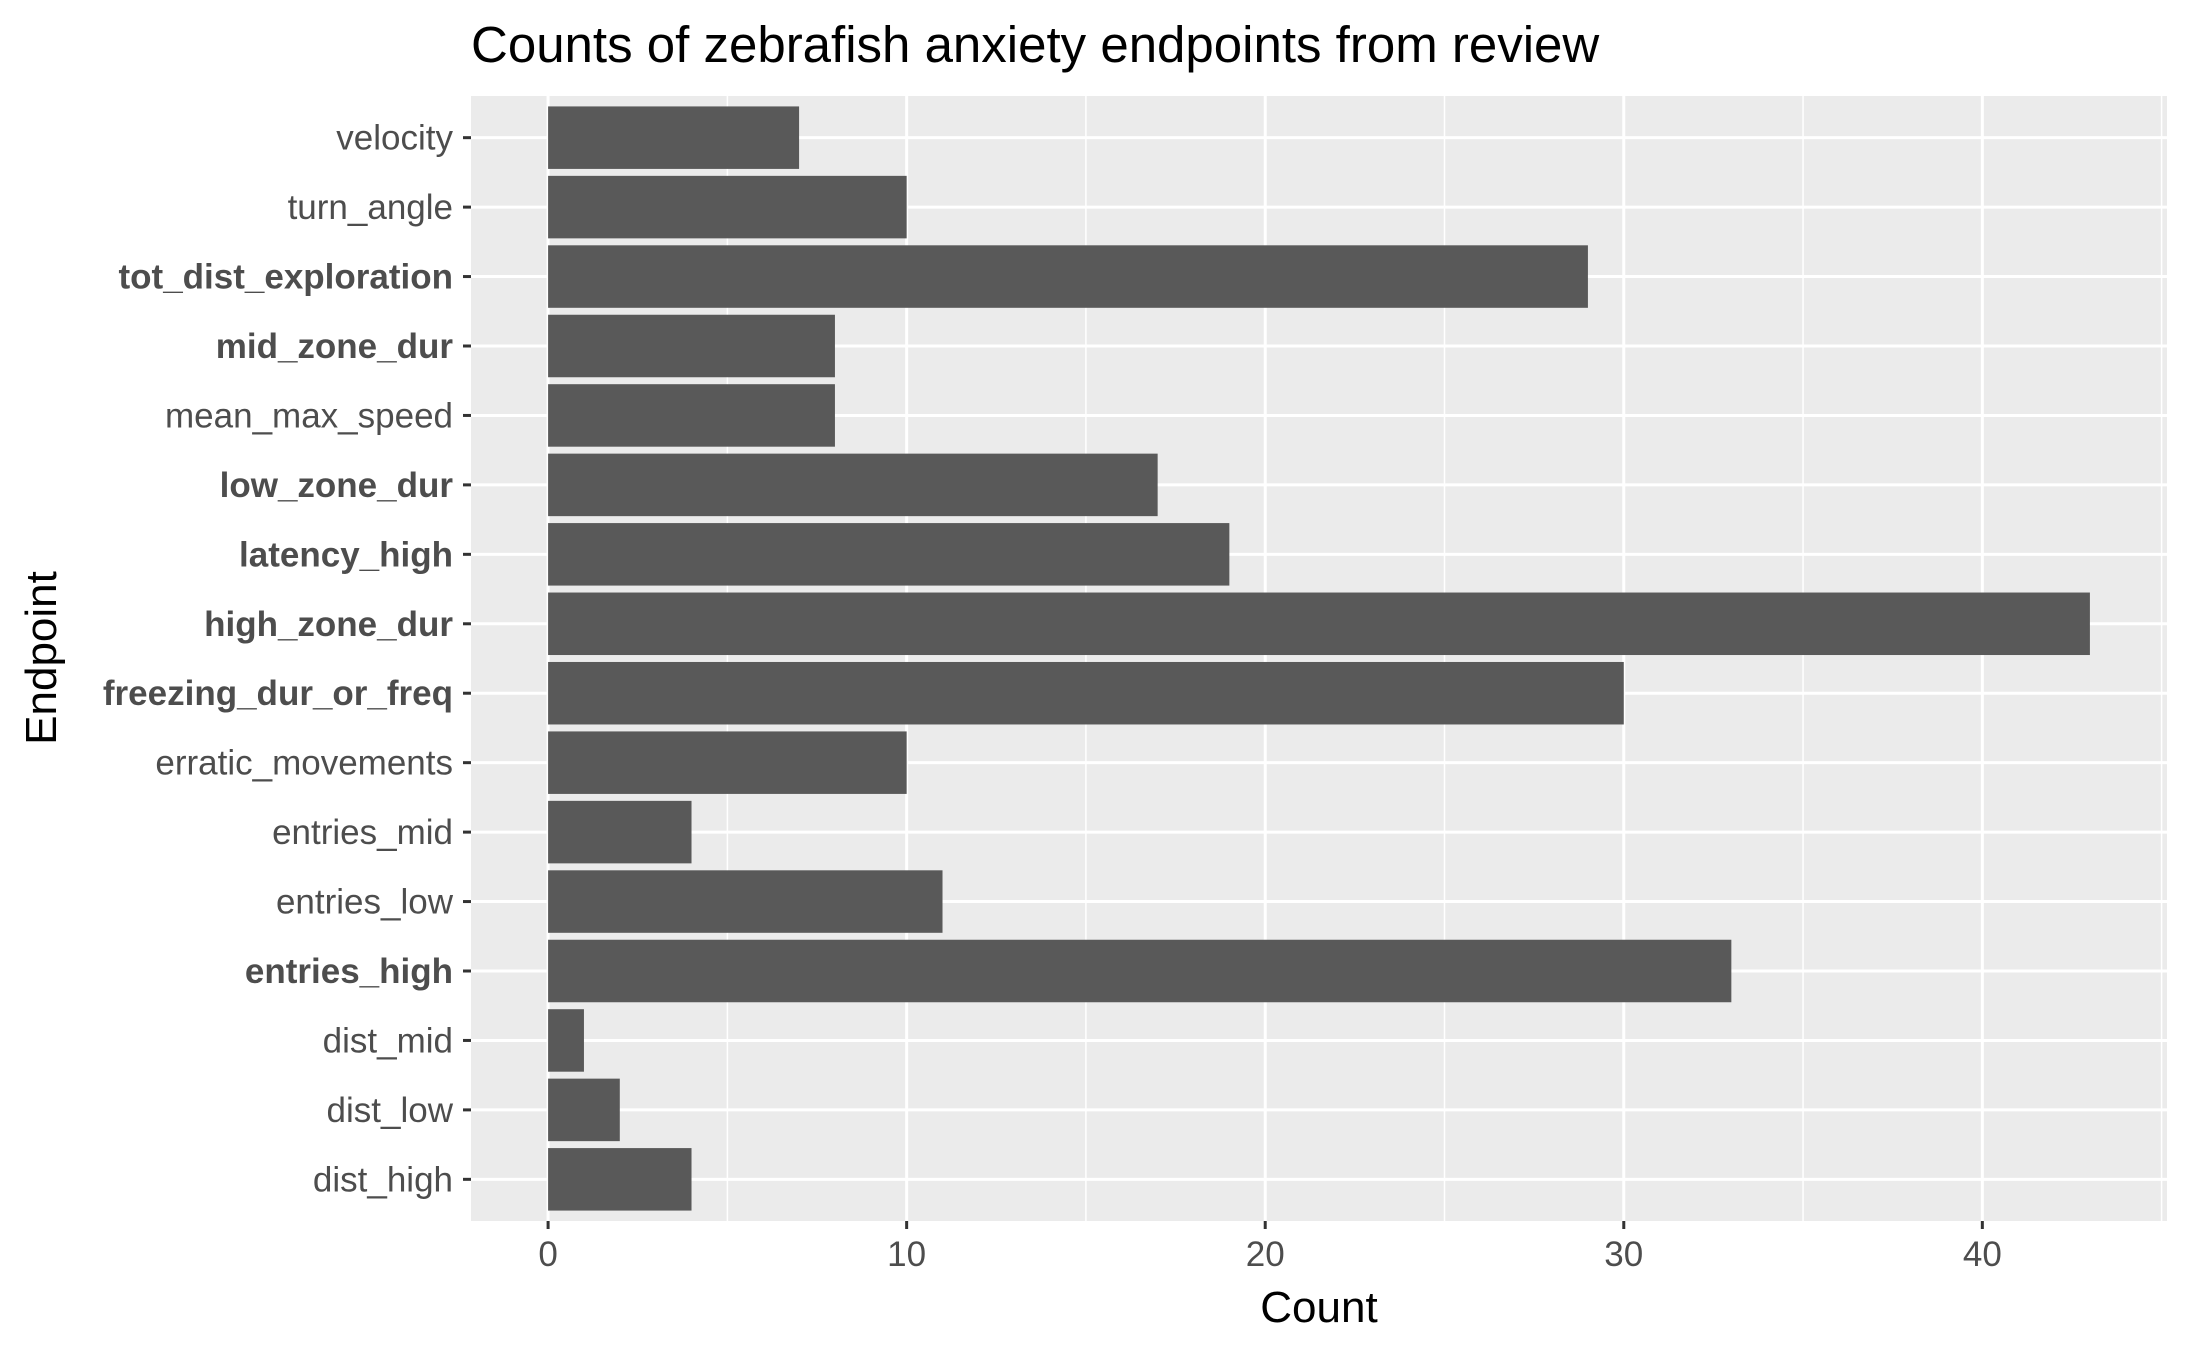 This screenshot has height=1350, width=2187. Describe the element at coordinates (1265, 1254) in the screenshot. I see `x-tick-label: 20` at that location.